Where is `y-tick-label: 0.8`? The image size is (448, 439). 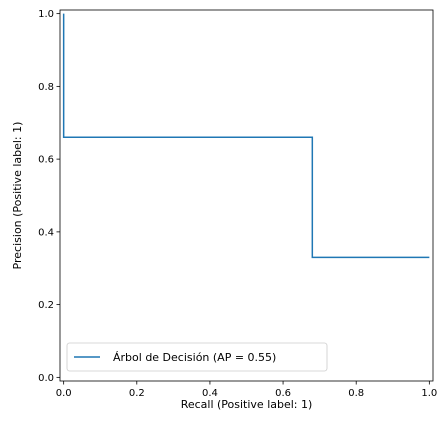 y-tick-label: 0.8 is located at coordinates (46, 87).